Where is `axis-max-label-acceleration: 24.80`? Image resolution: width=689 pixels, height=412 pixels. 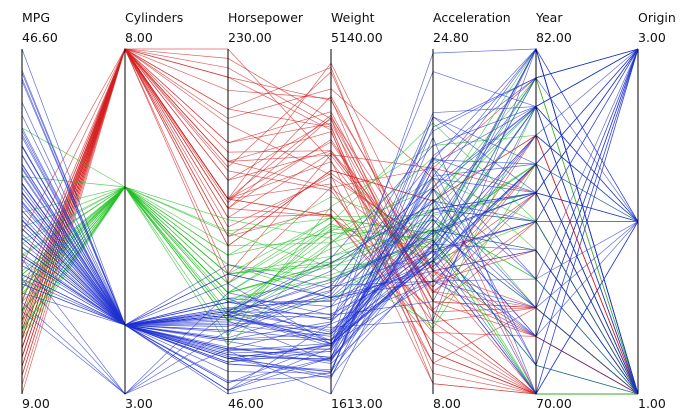 axis-max-label-acceleration: 24.80 is located at coordinates (451, 37).